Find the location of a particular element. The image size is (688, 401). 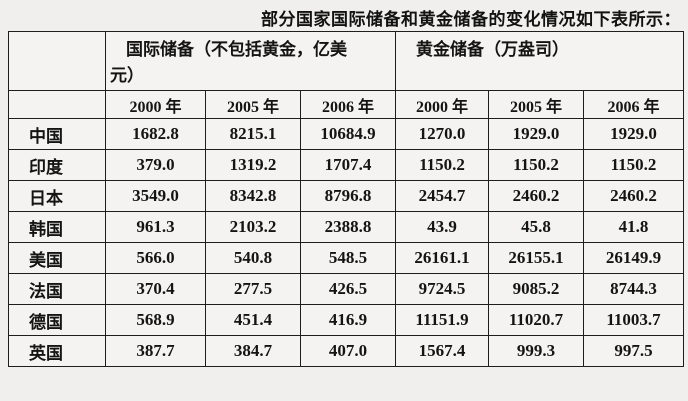

value-cell: 426.5 is located at coordinates (348, 289).